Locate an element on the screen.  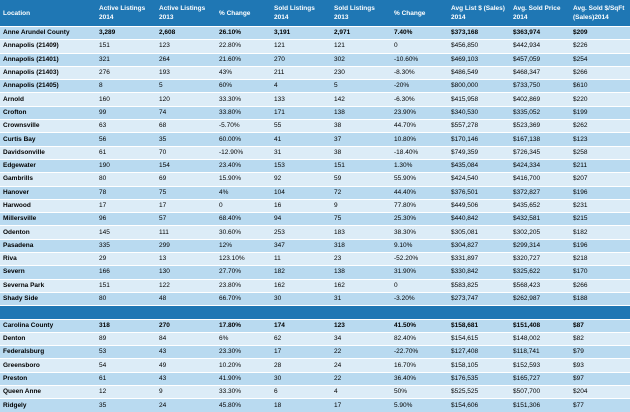
table-cell: 21.60% is located at coordinates (243, 59).